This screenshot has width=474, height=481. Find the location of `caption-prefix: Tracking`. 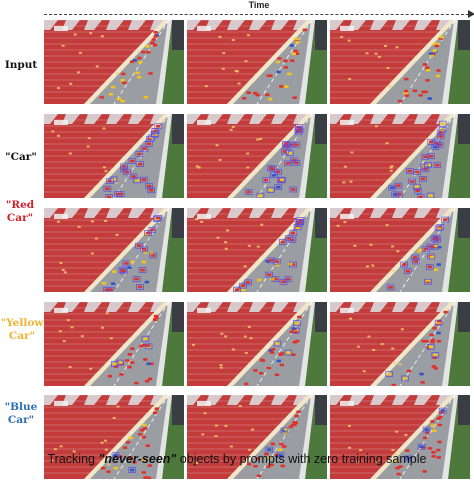

caption-prefix: Tracking is located at coordinates (73, 459).